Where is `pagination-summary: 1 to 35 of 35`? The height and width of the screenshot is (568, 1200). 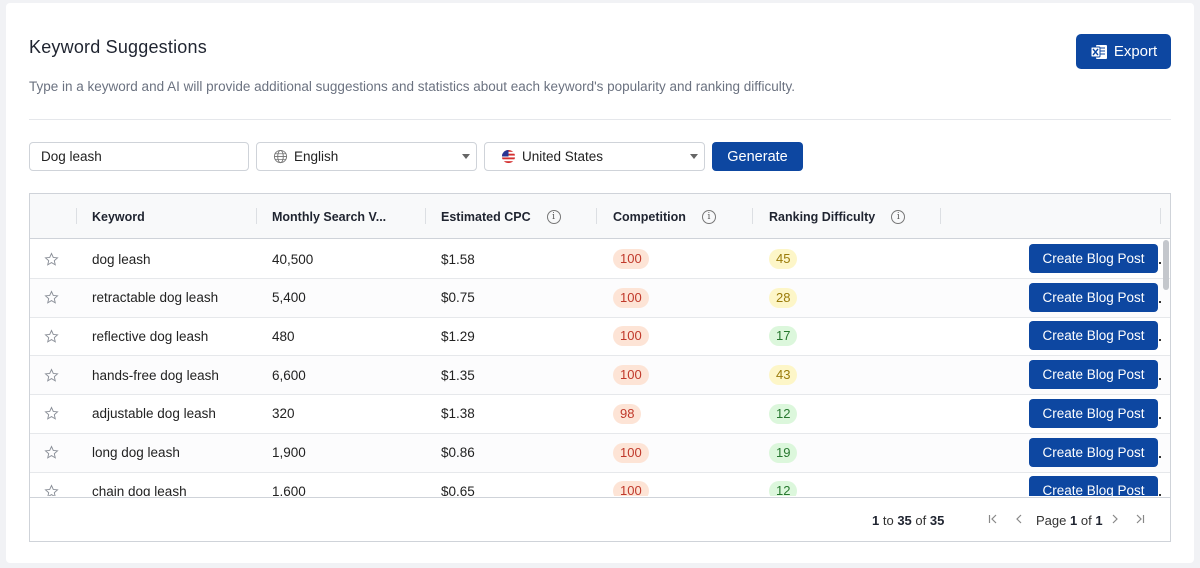 pagination-summary: 1 to 35 of 35 is located at coordinates (908, 520).